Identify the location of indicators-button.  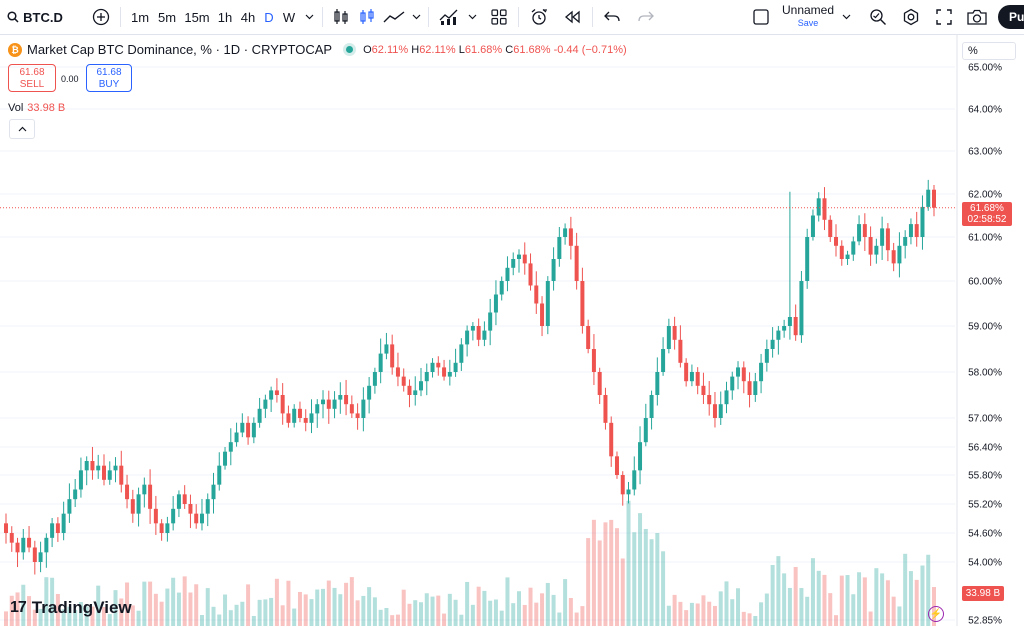
(449, 17).